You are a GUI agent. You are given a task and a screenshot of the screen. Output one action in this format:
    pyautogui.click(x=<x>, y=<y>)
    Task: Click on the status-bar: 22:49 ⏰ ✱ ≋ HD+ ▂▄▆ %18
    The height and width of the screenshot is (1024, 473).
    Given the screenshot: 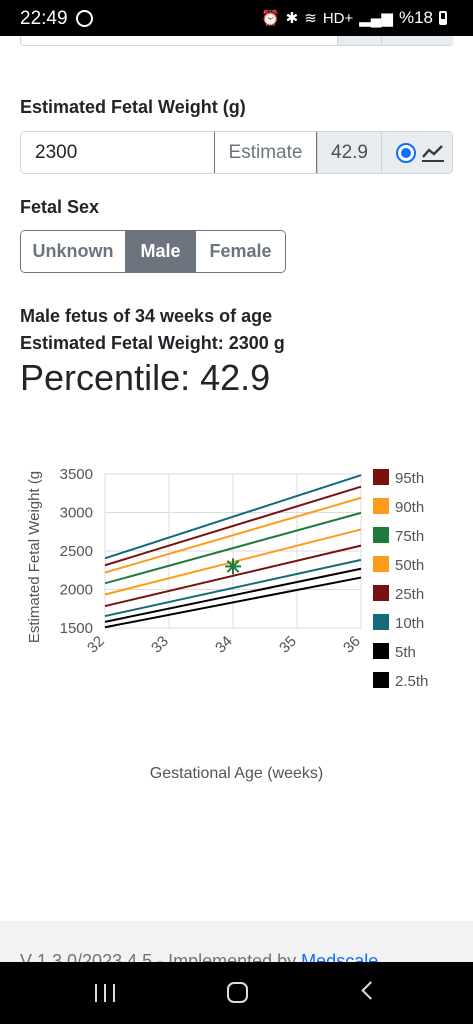 What is the action you would take?
    pyautogui.click(x=236, y=18)
    